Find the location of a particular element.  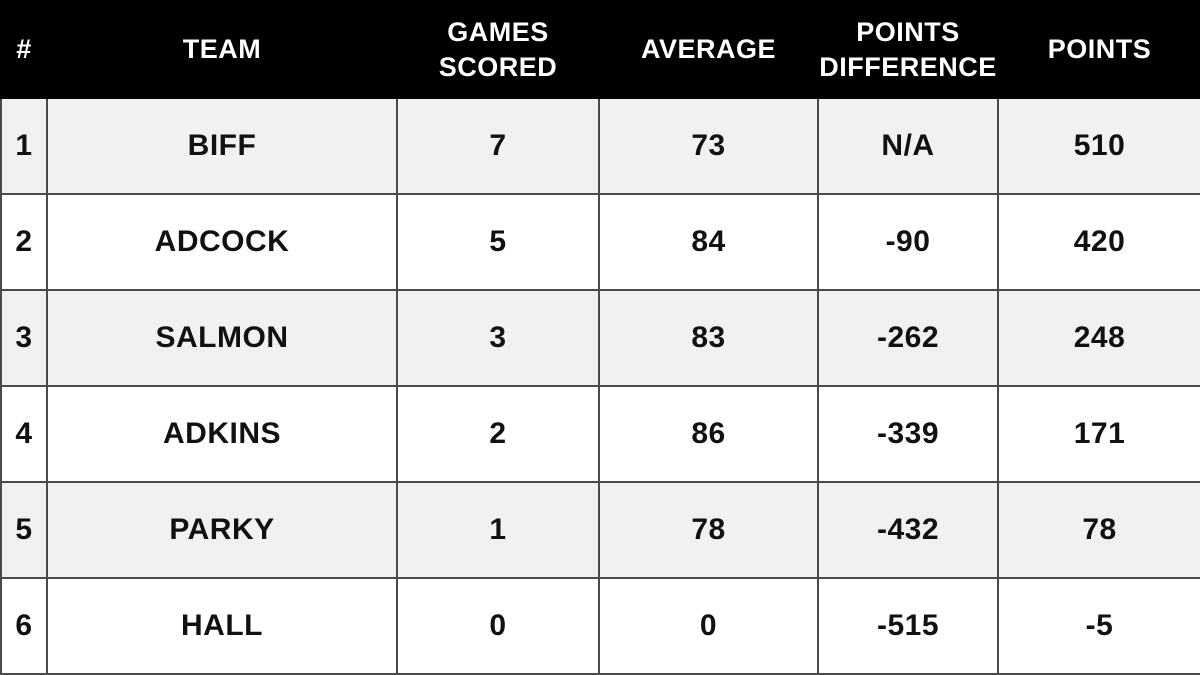

table-row: 6 HALL 0 0 -515 -5 is located at coordinates (600, 626).